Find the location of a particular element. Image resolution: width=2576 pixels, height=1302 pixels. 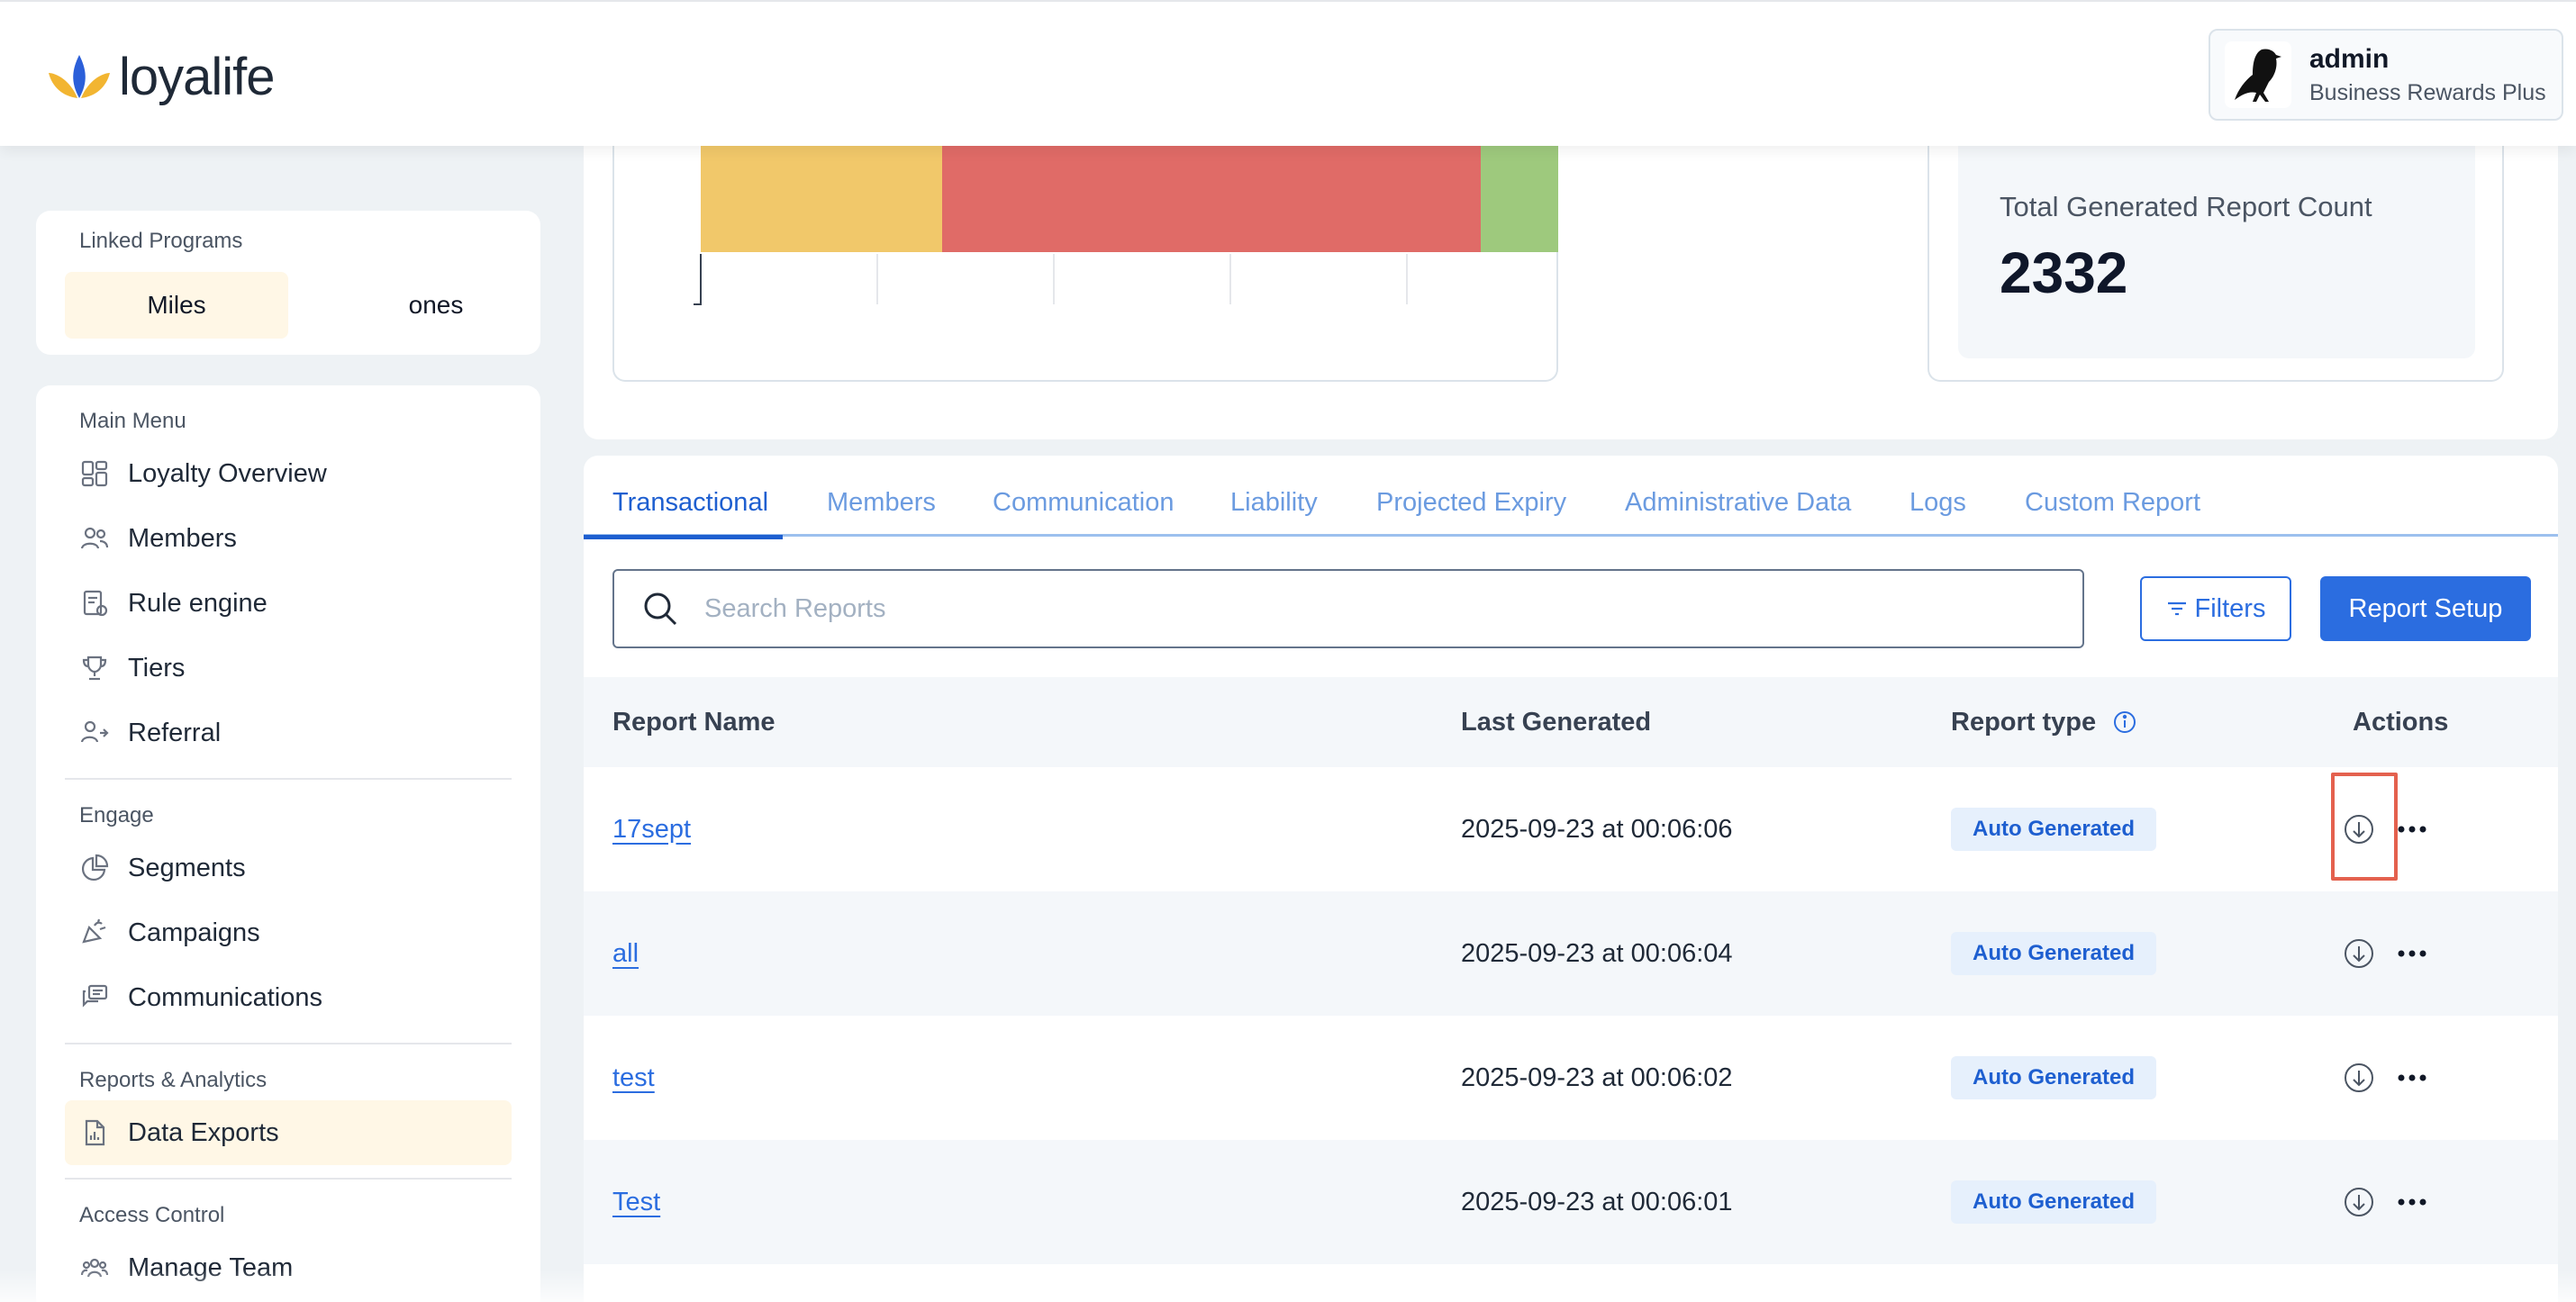

top-header: loyalife admin Business Rewards Plus is located at coordinates (1288, 73).